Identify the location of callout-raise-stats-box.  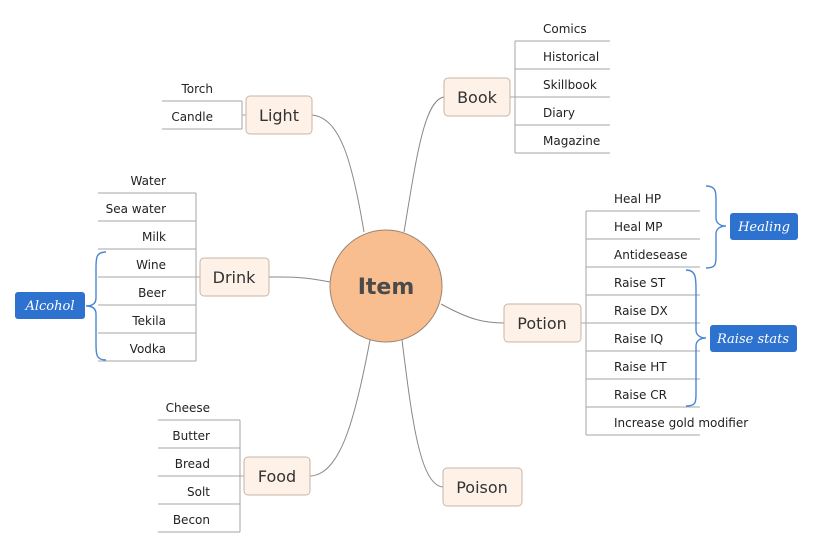
(753, 338).